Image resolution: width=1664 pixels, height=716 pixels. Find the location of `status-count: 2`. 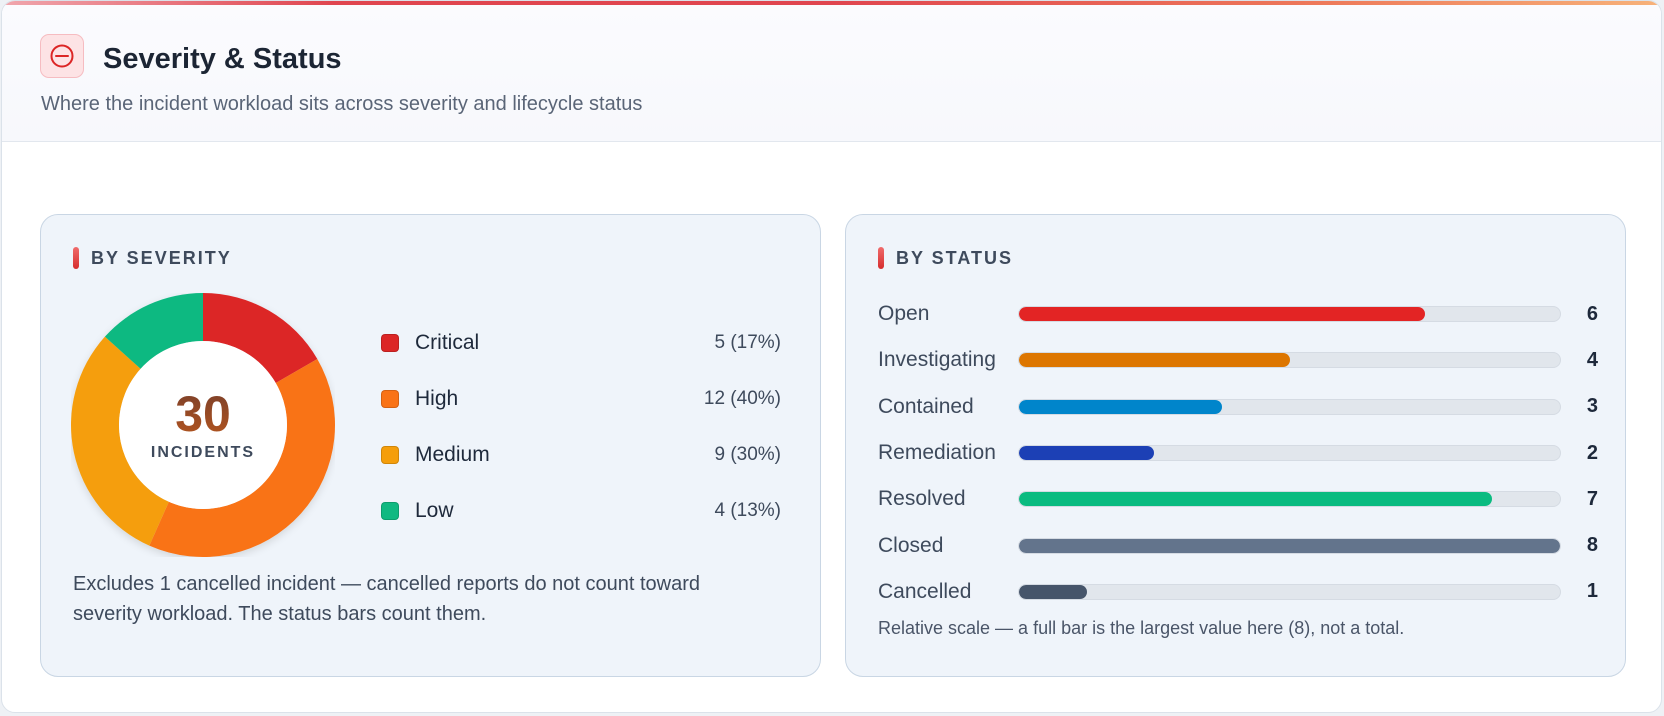

status-count: 2 is located at coordinates (1592, 452).